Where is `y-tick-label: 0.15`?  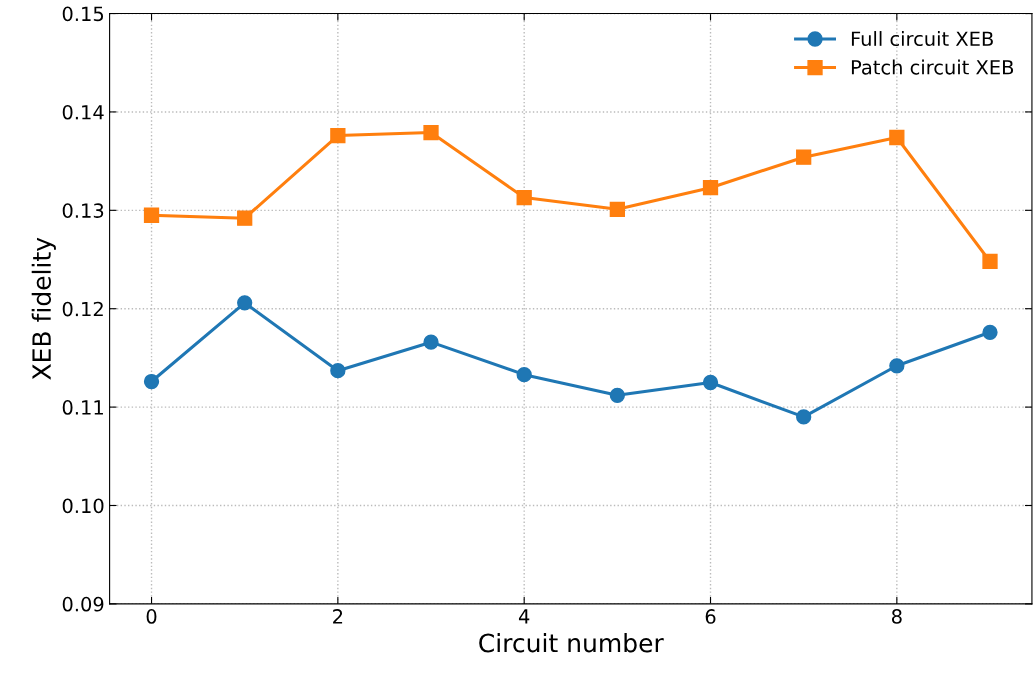 y-tick-label: 0.15 is located at coordinates (83, 14).